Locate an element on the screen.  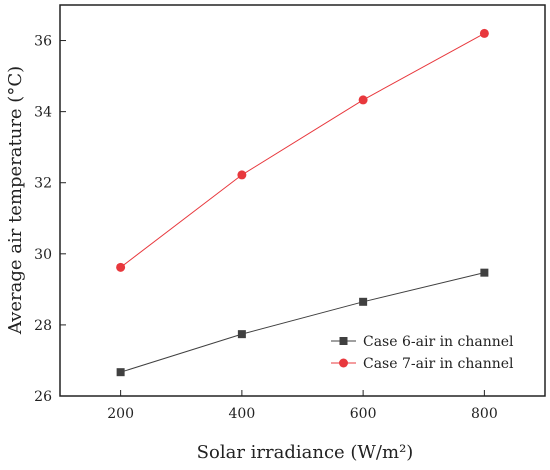
legend-label-case6: Case 6-air in channel is located at coordinates (438, 342).